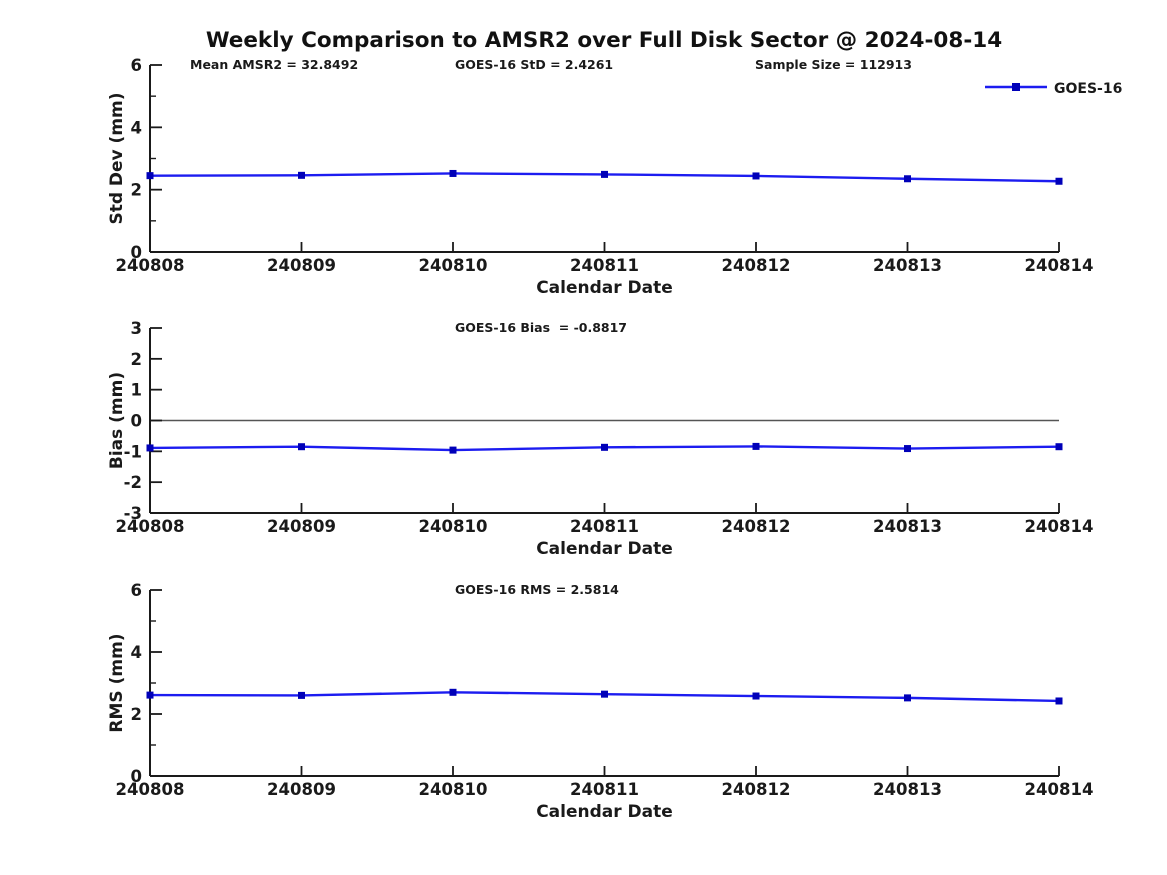  What do you see at coordinates (274, 64) in the screenshot?
I see `annotation: Mean AMSR2 = 32.8492` at bounding box center [274, 64].